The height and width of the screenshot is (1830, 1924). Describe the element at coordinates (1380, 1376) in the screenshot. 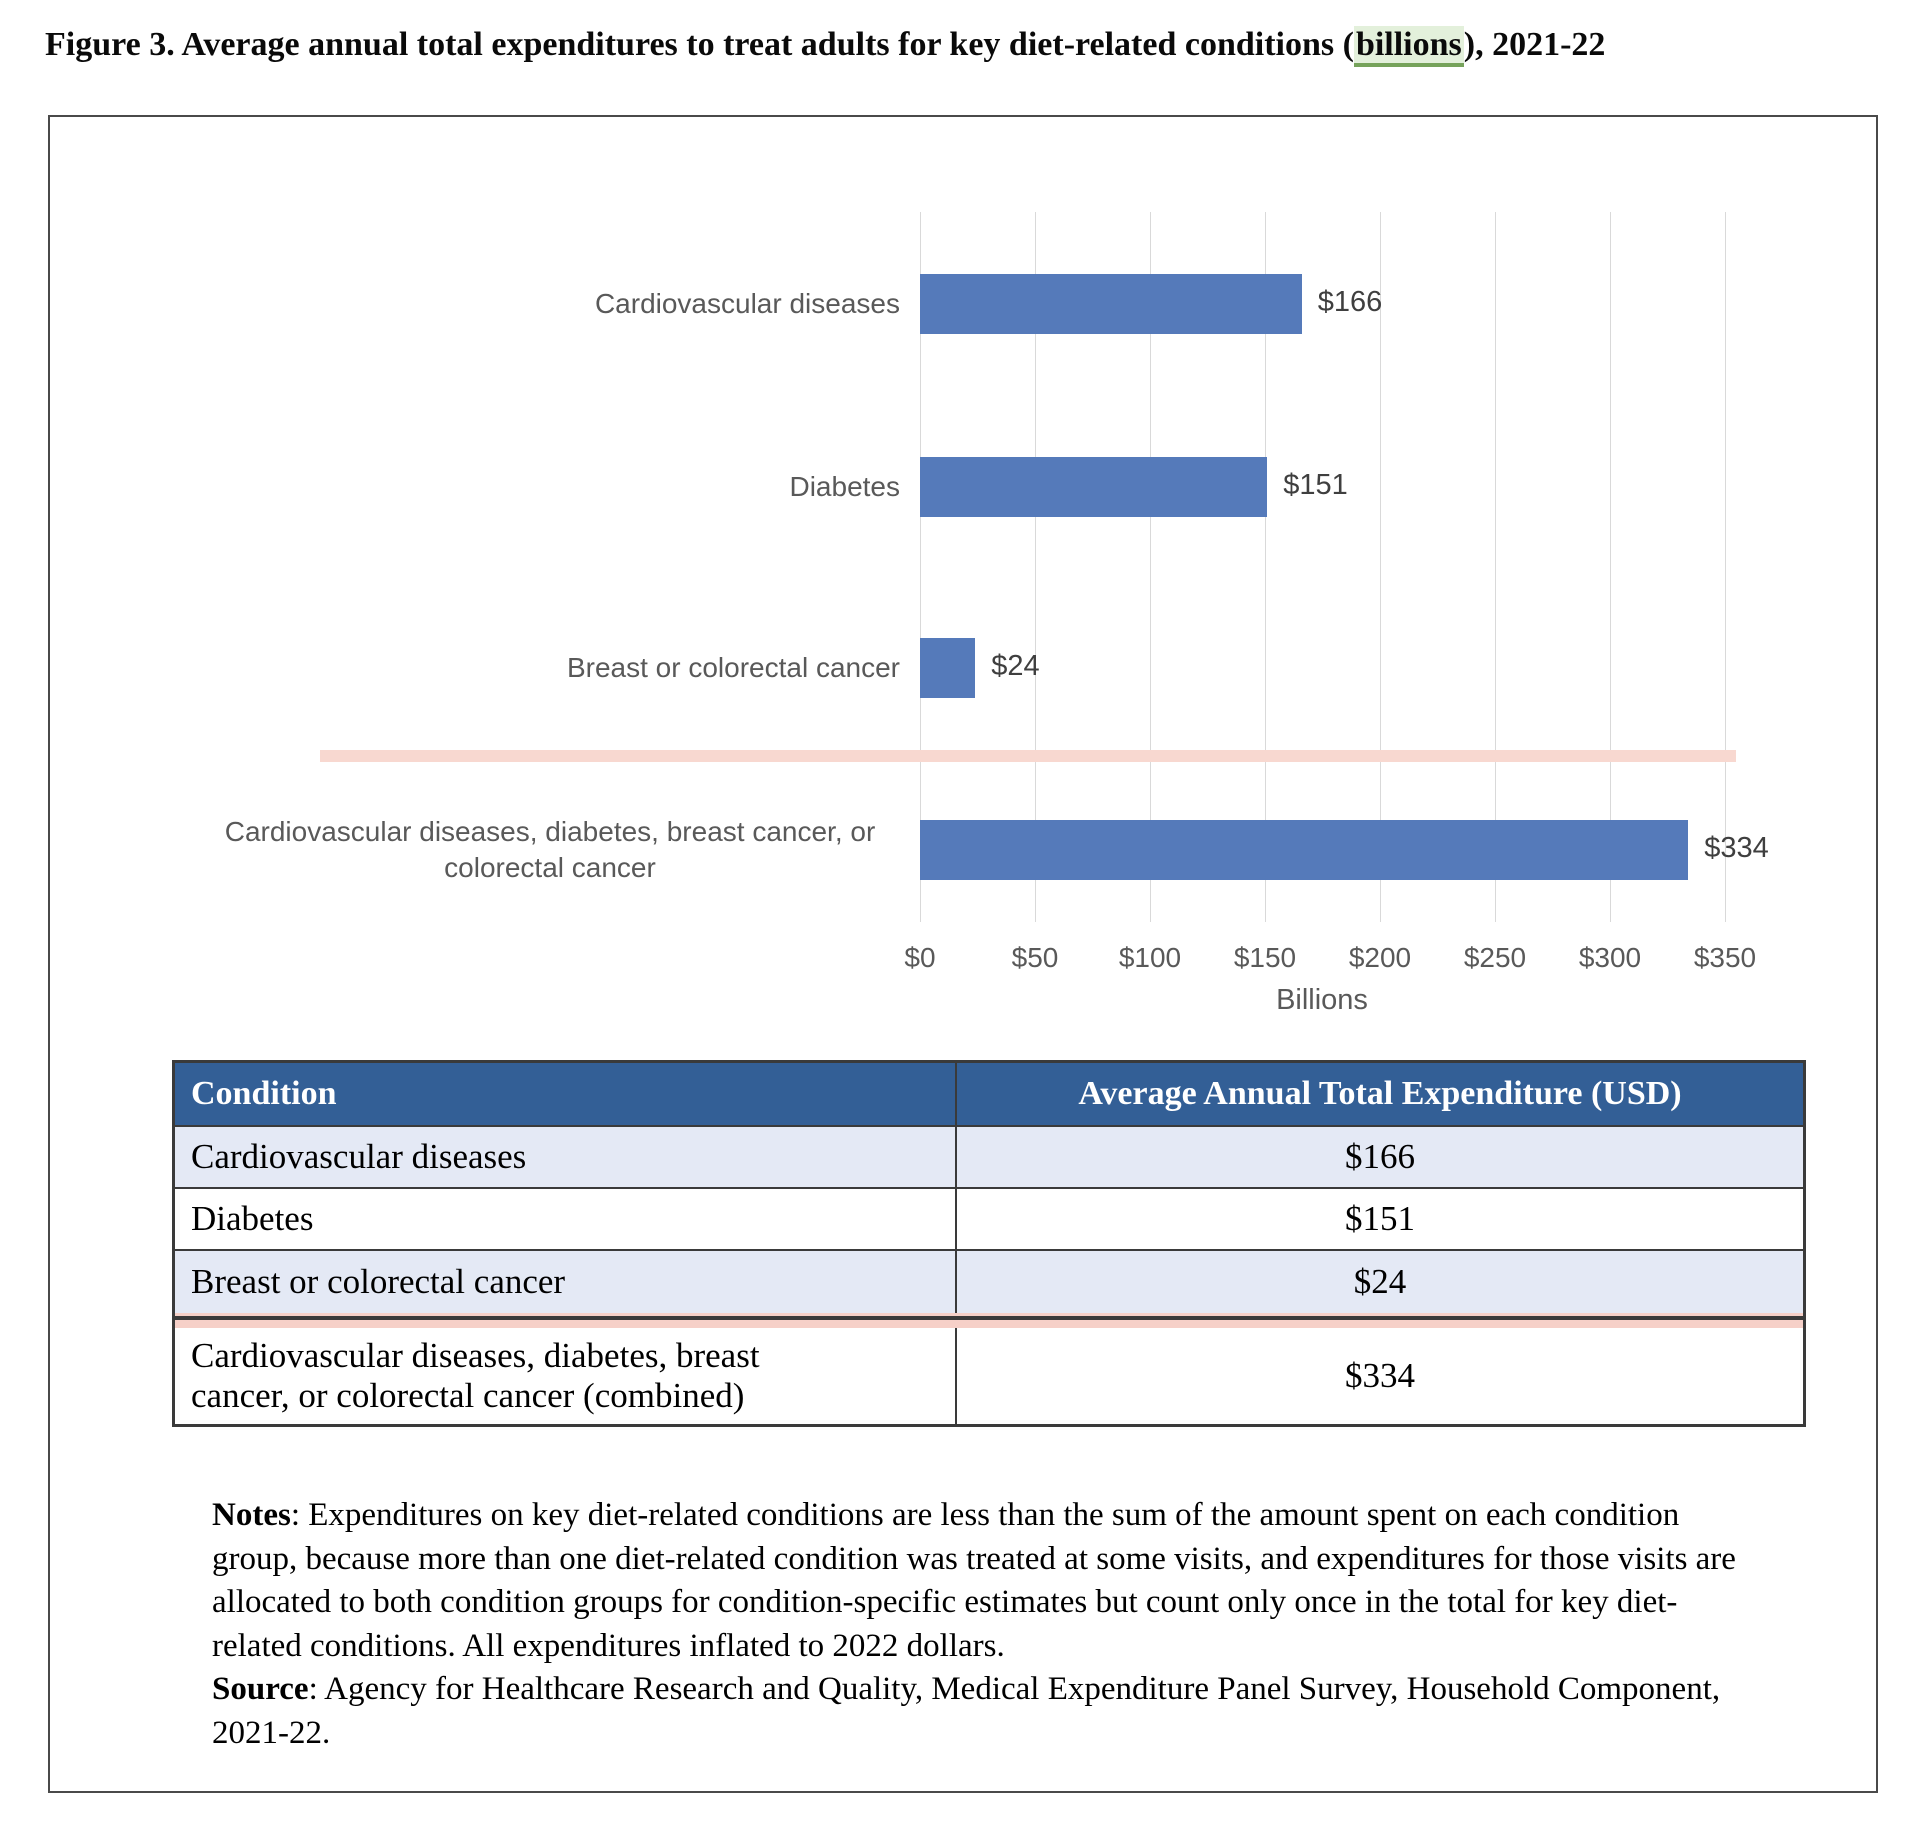

I see `table-cell-value: $334` at that location.